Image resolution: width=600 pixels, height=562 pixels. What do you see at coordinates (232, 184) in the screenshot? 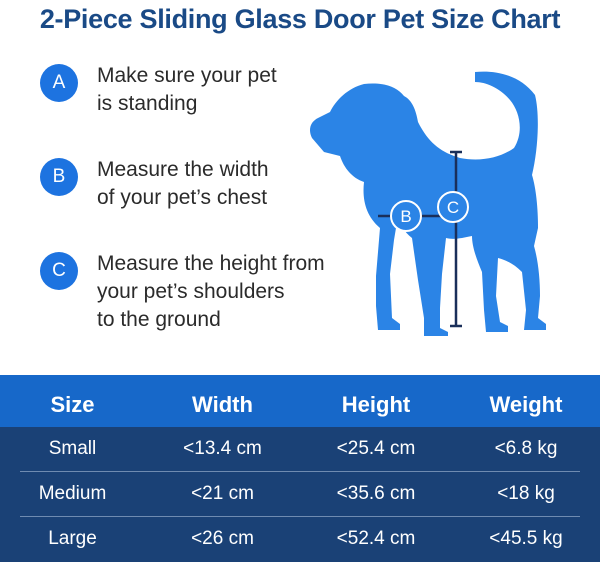
I see `step-b-text: Measure the width of your pet’s chest` at bounding box center [232, 184].